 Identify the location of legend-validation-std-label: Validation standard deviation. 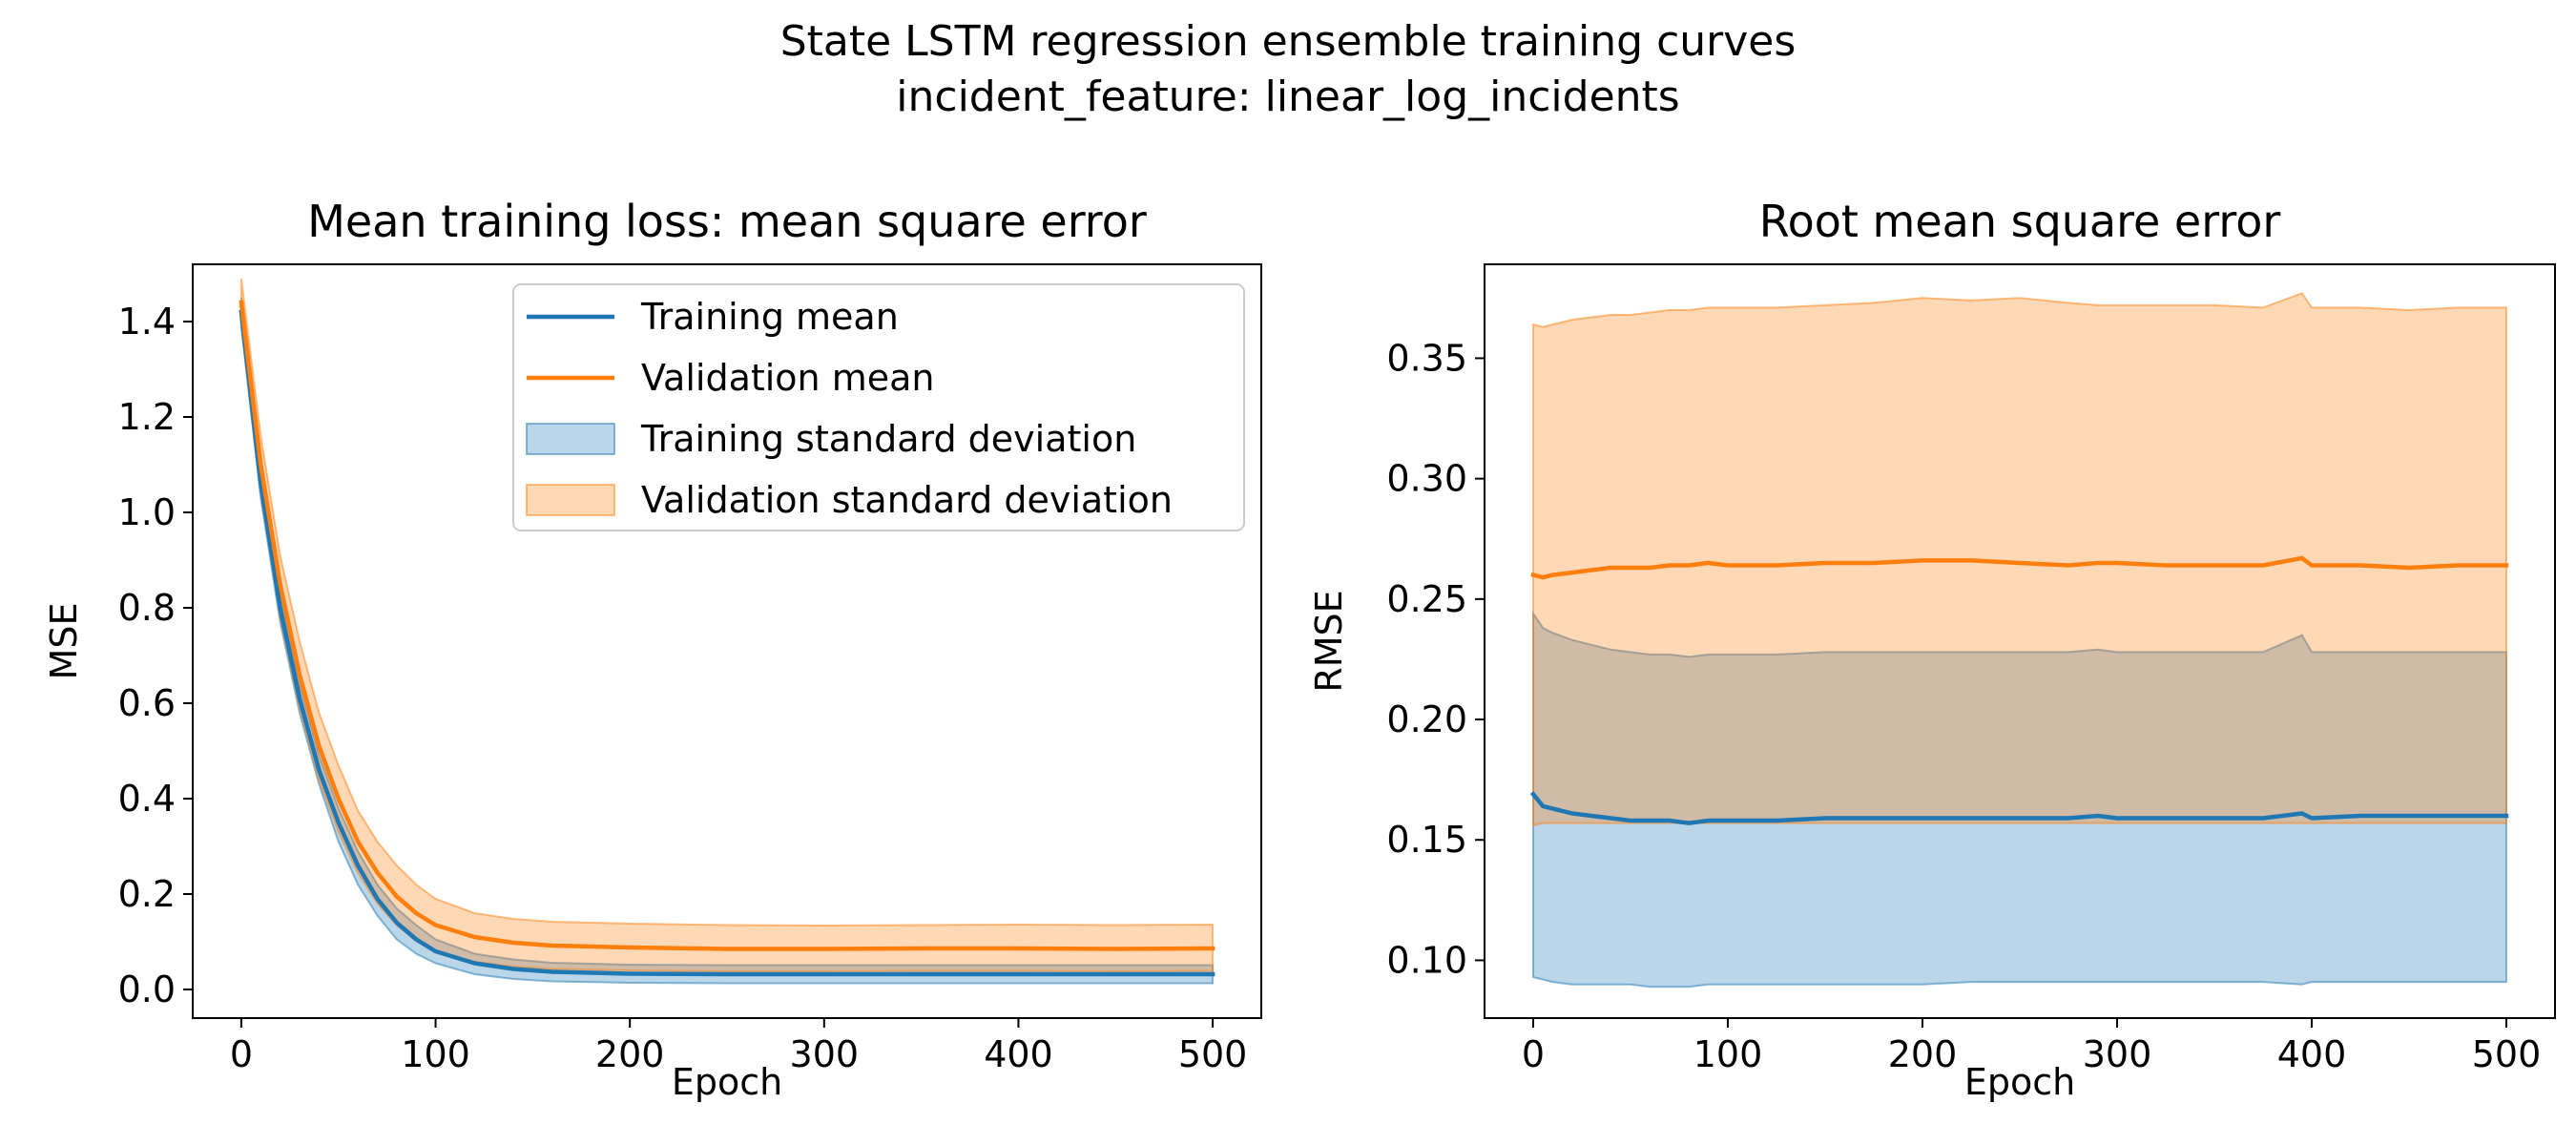
(907, 500).